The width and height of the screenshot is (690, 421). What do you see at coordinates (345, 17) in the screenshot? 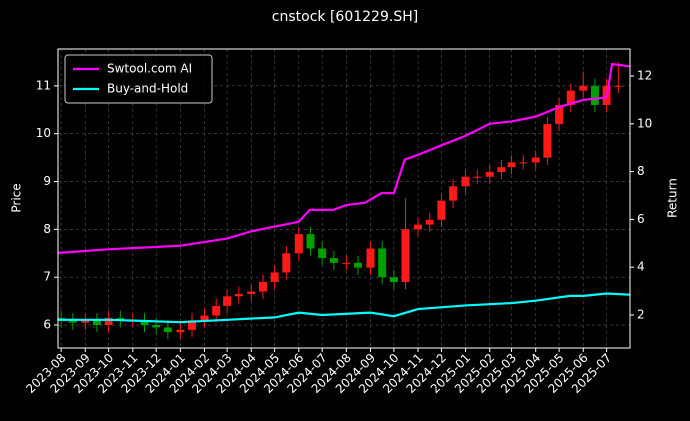
I see `chart-title: cnstock [601229.SH]` at bounding box center [345, 17].